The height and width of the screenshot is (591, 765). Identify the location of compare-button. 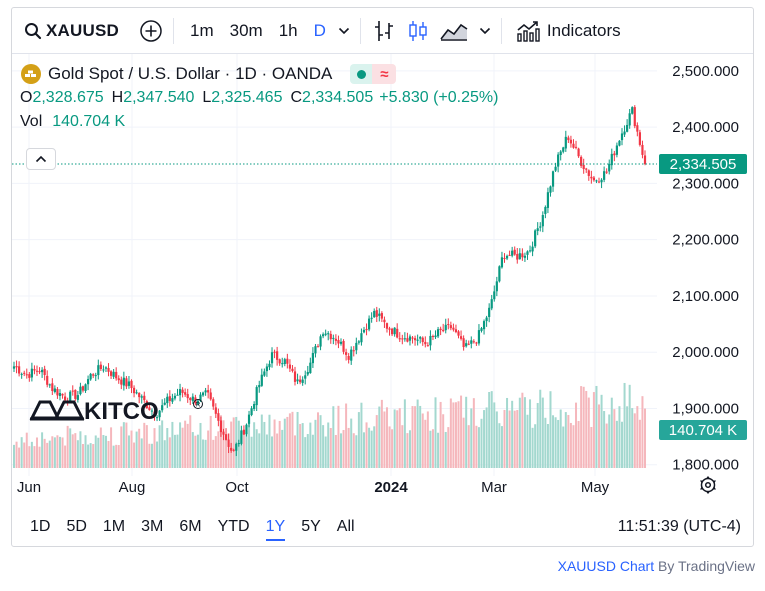
(151, 30).